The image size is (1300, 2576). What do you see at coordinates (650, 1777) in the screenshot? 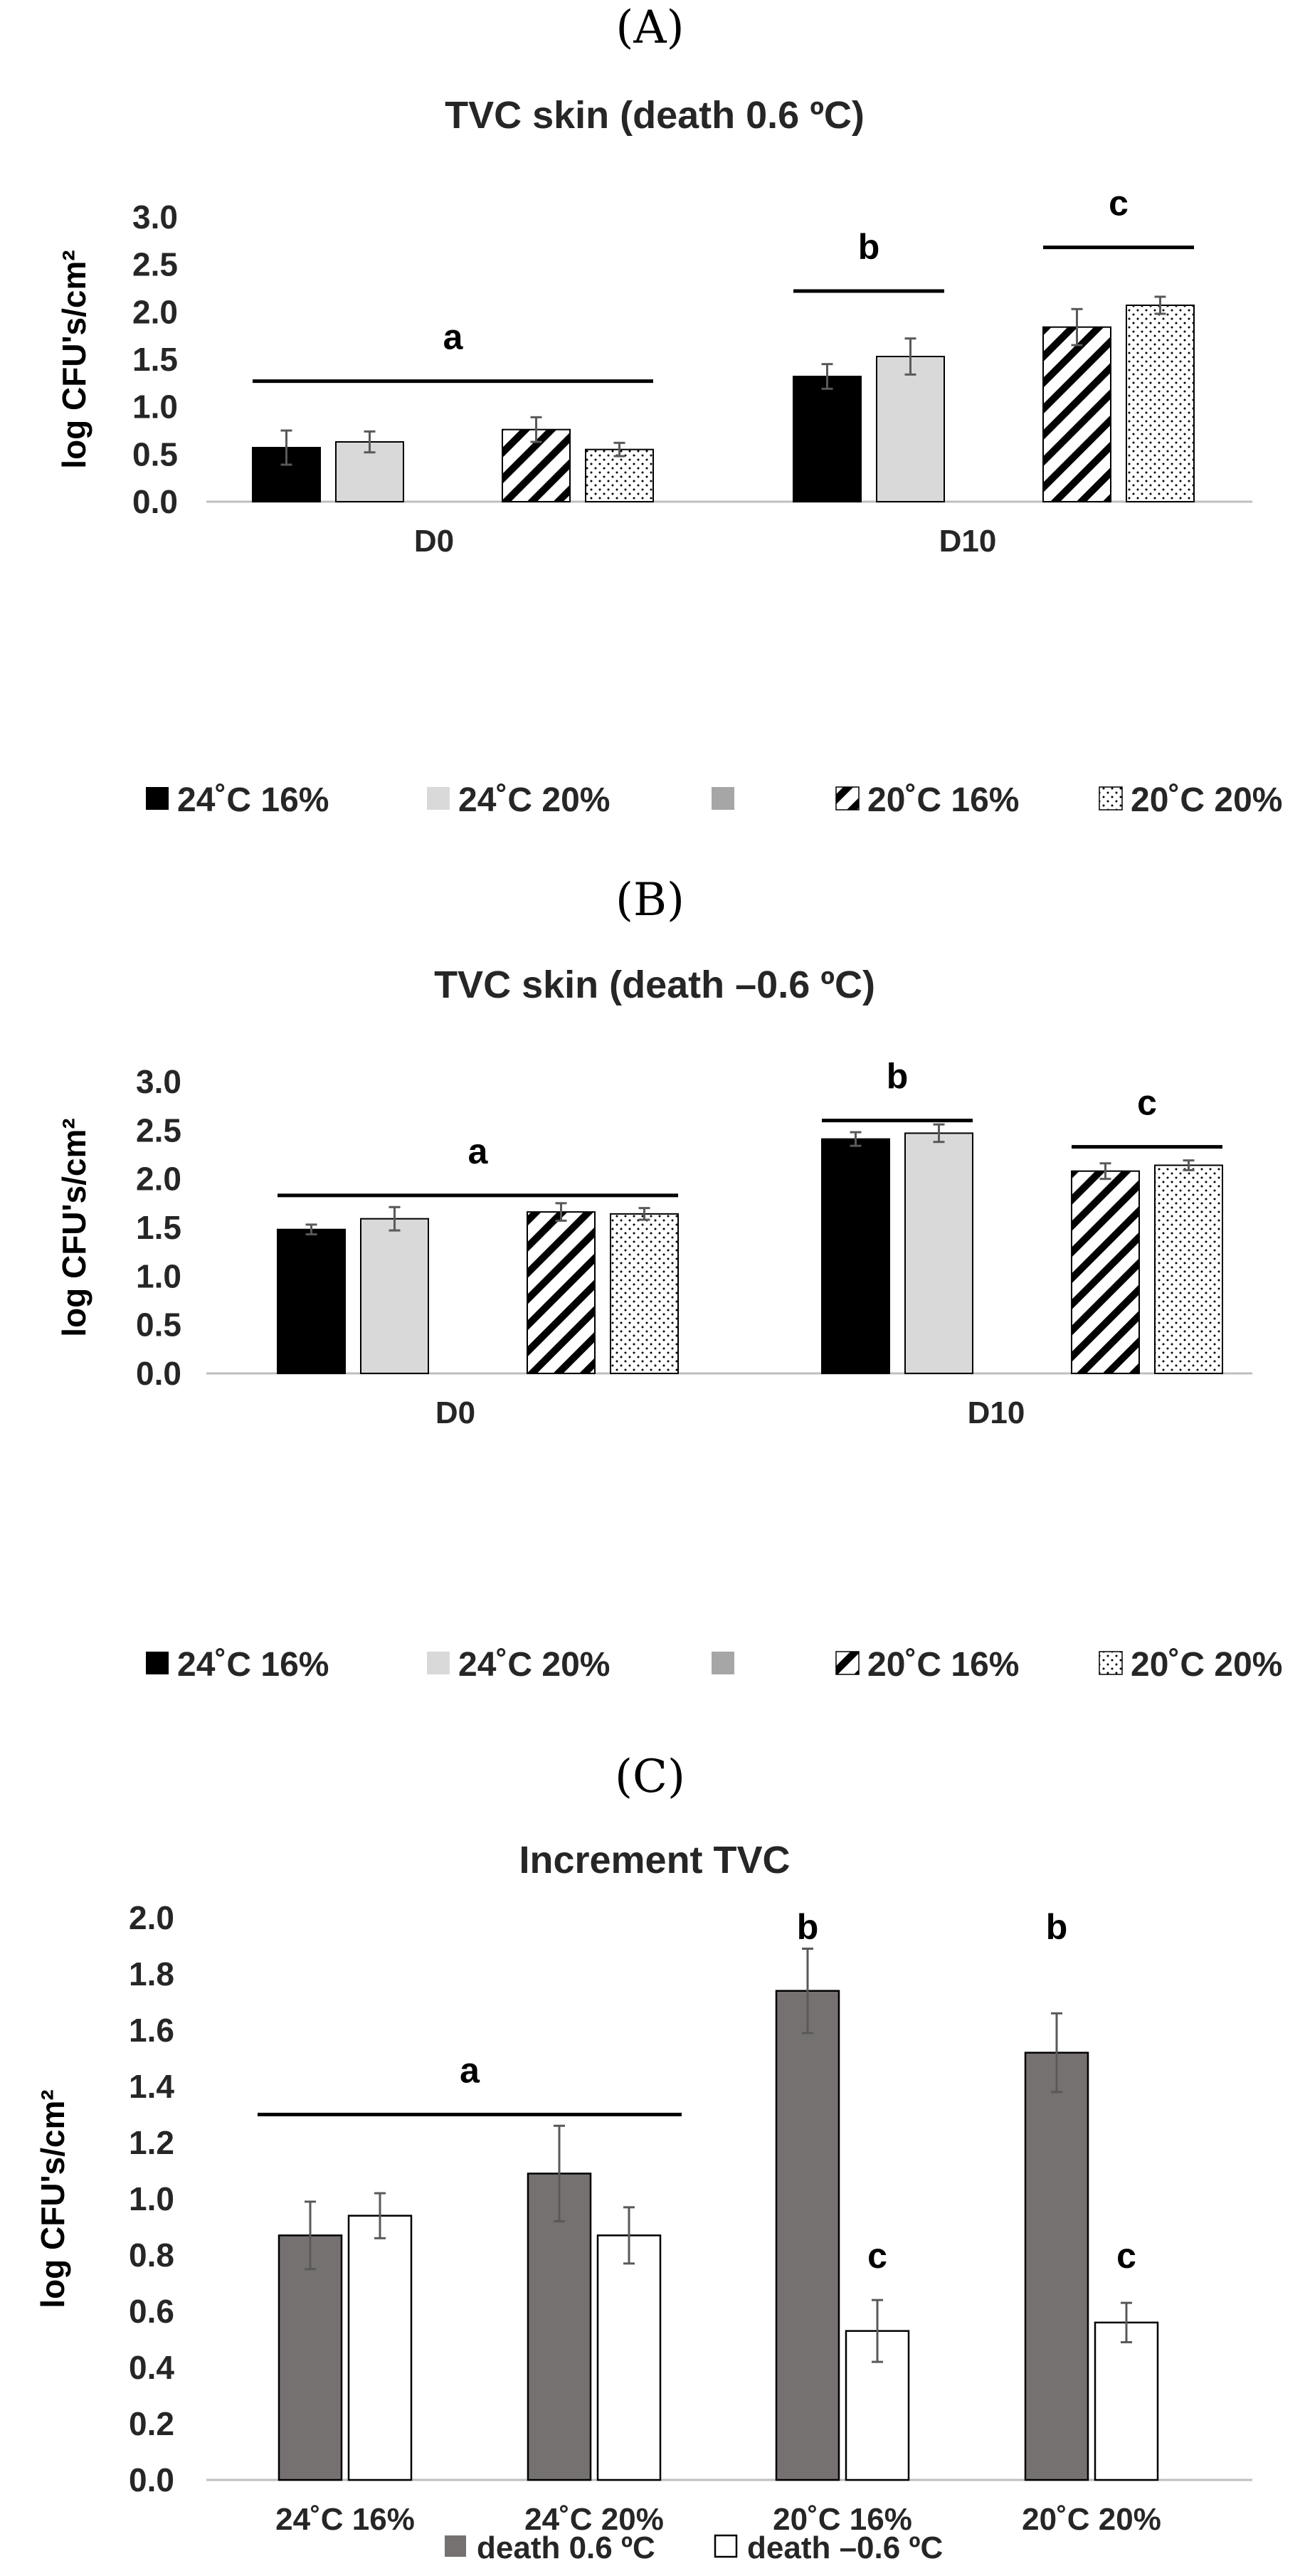
I see `panel-label-c: (C)` at bounding box center [650, 1777].